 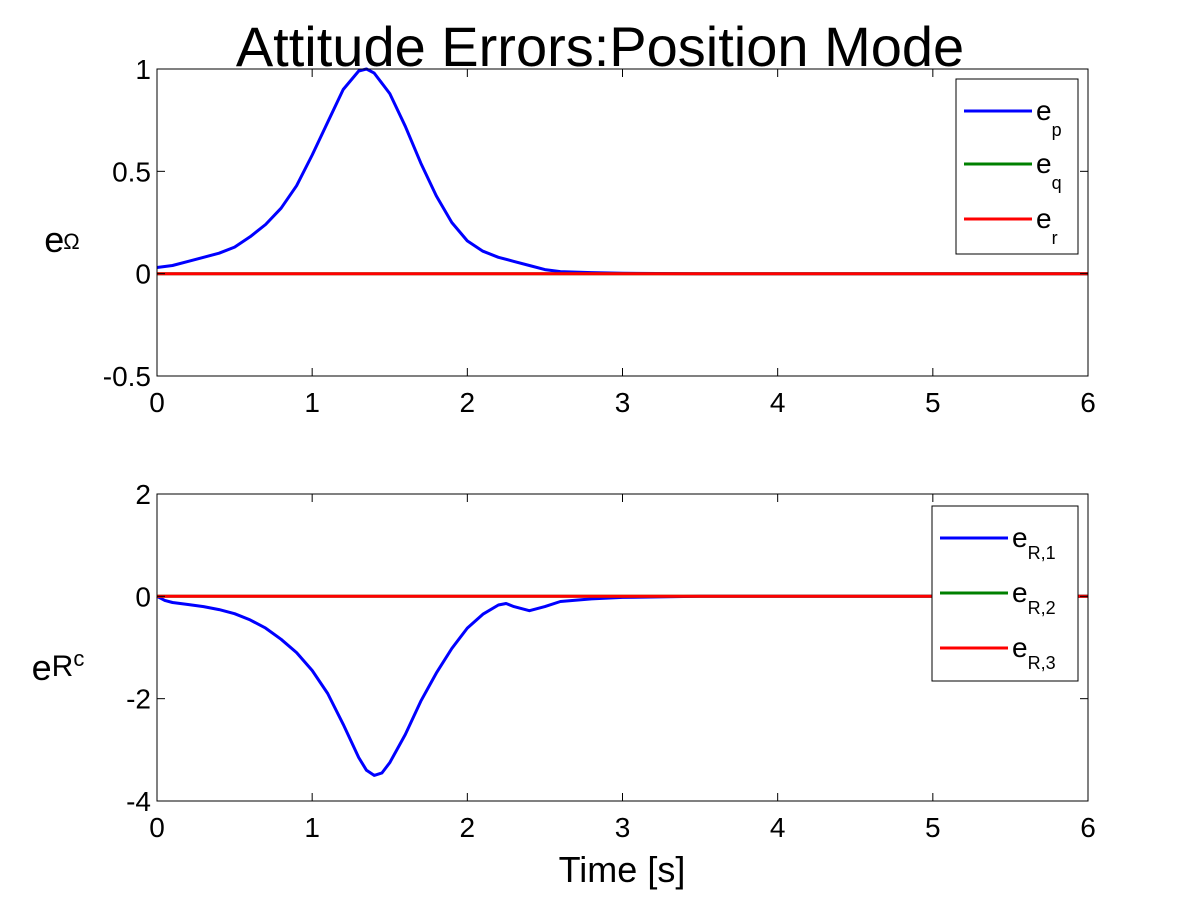 I want to click on legend: eR,1 eR,2 eR,3, so click(x=1005, y=593).